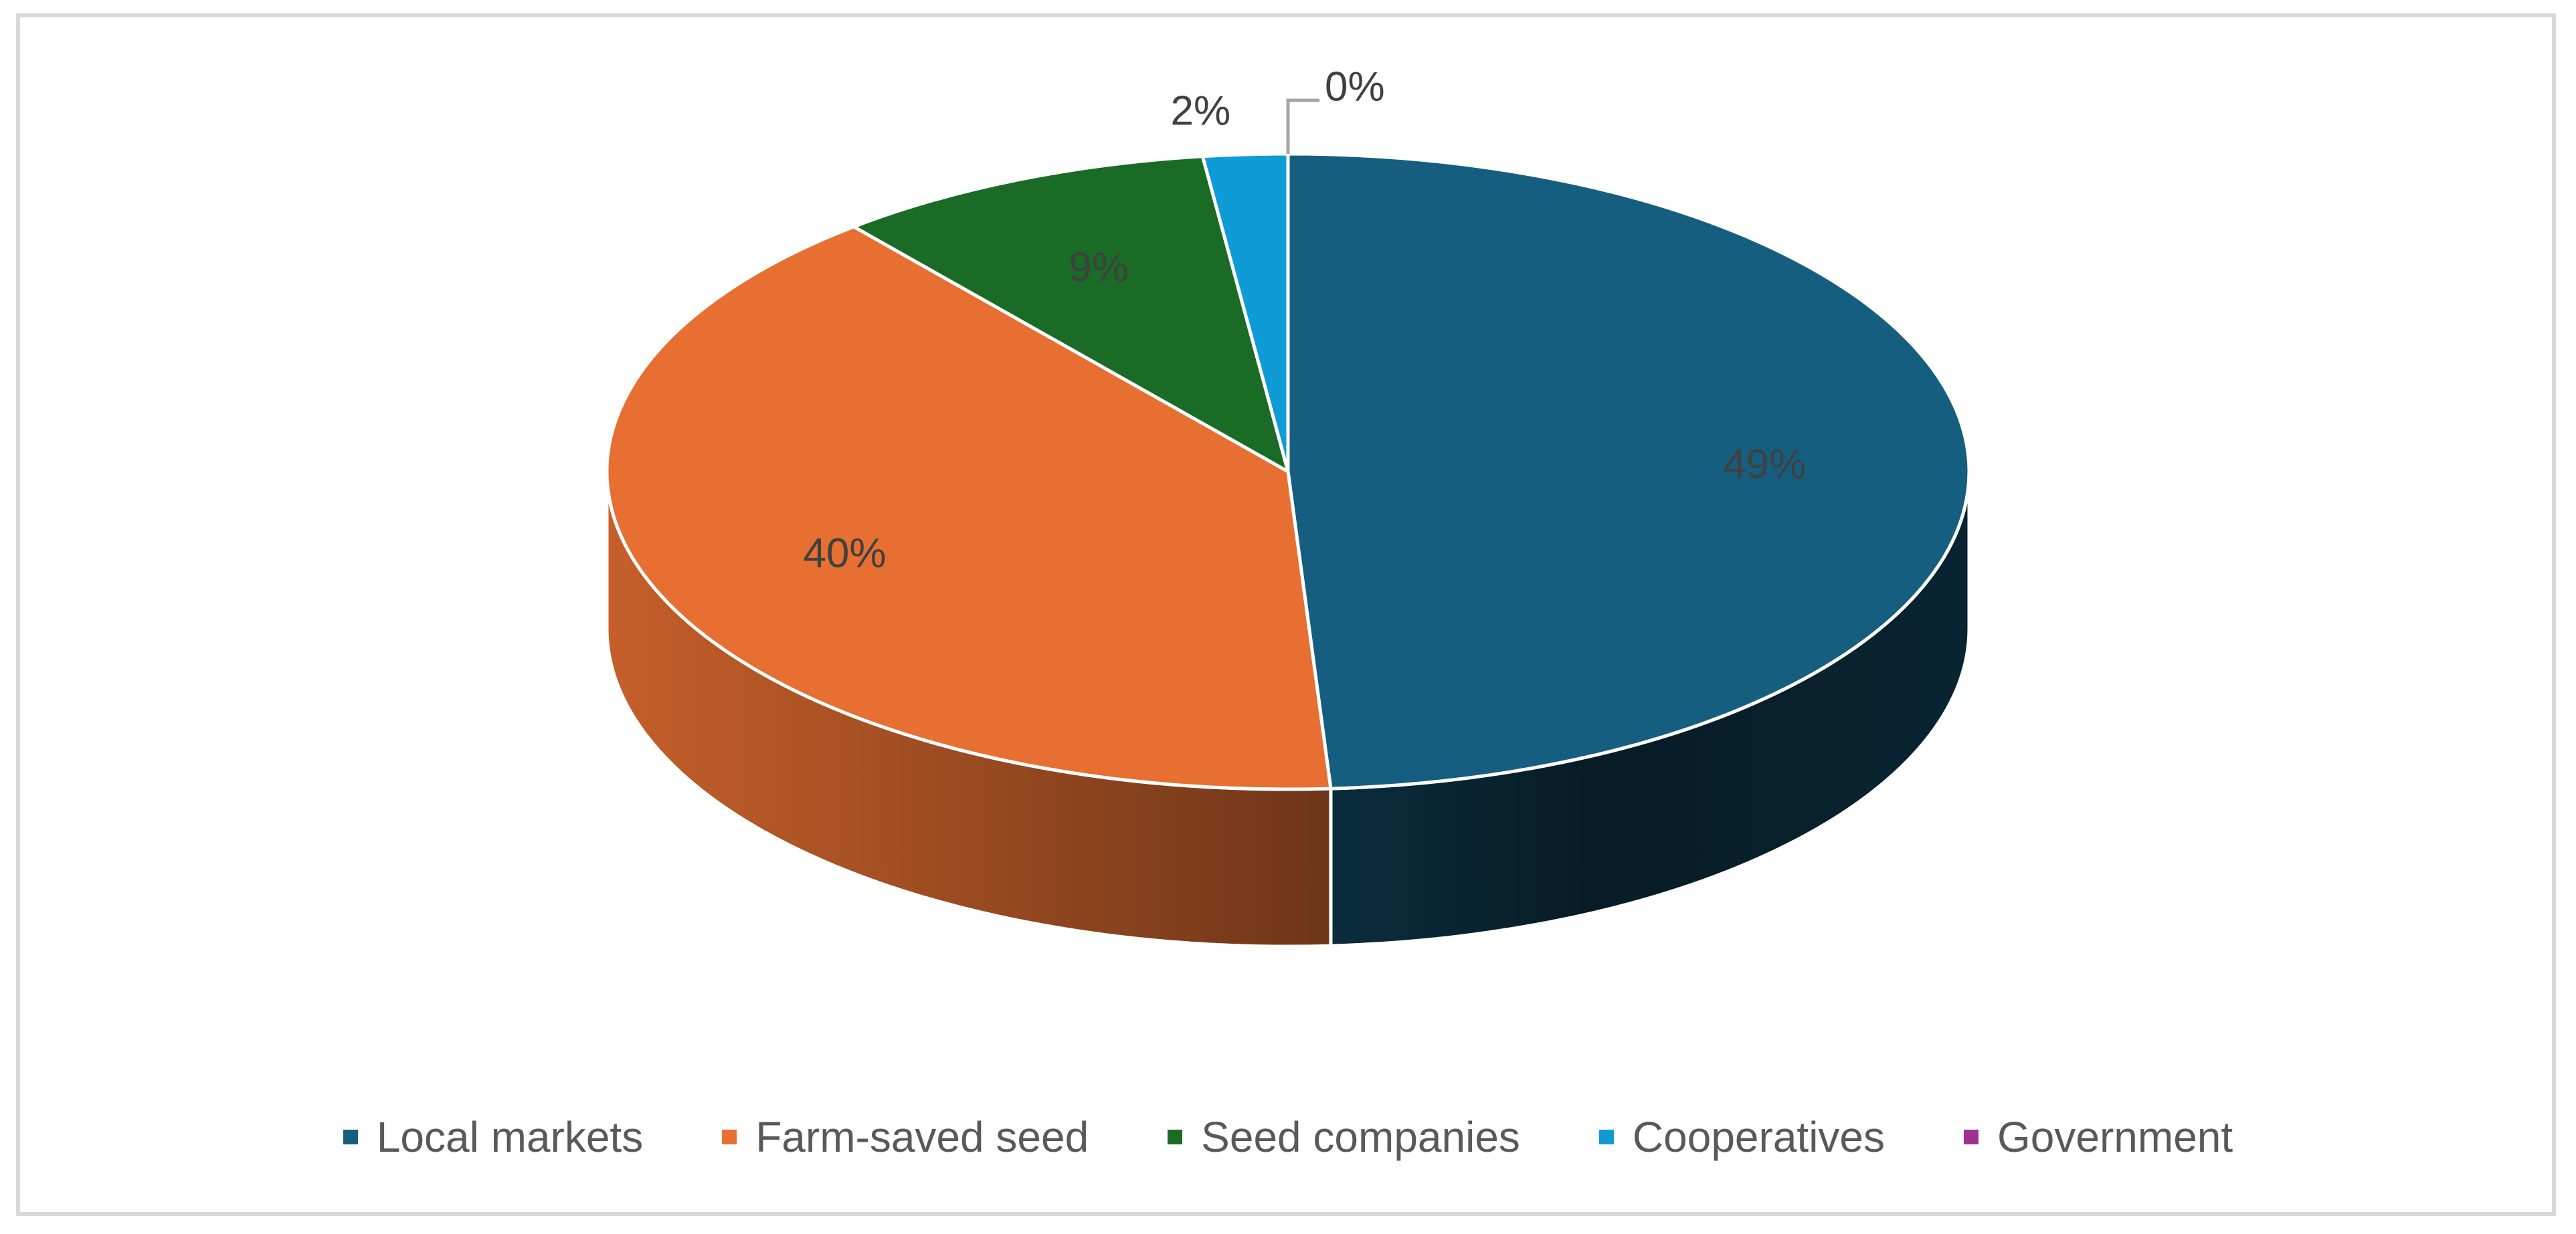 This screenshot has height=1234, width=2576. I want to click on legend-item-farm-saved-seed: Farm-saved seed, so click(906, 1137).